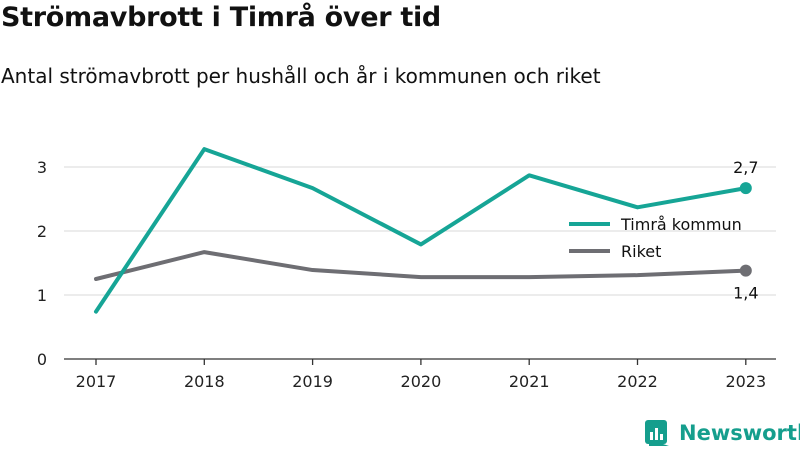 Image resolution: width=800 pixels, height=450 pixels. What do you see at coordinates (96, 381) in the screenshot?
I see `x-tick-label: 2017` at bounding box center [96, 381].